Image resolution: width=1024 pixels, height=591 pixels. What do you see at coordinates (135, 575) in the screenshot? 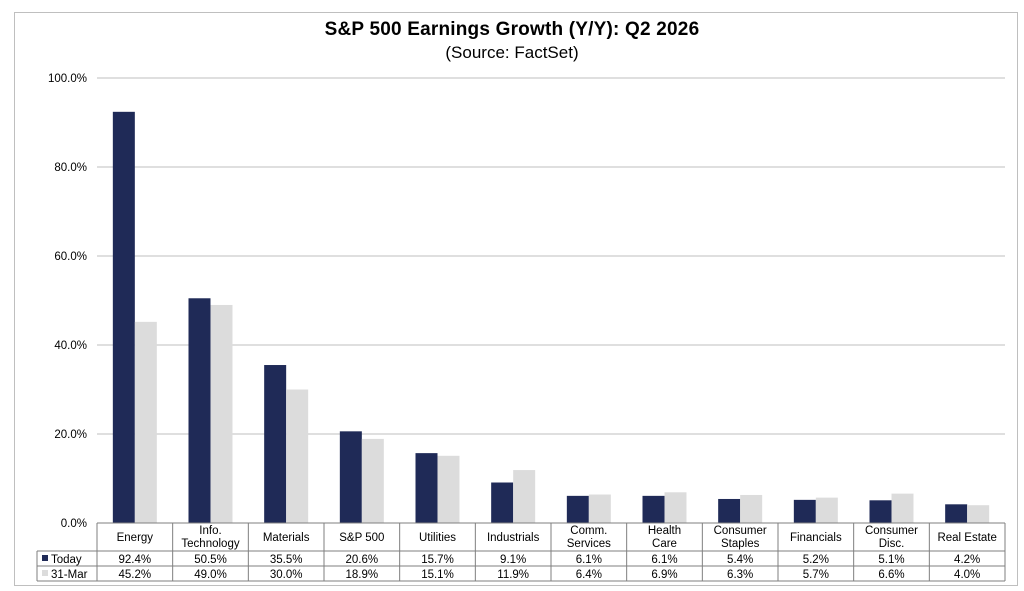
I see `table-cell-31-mar: 45.2%` at bounding box center [135, 575].